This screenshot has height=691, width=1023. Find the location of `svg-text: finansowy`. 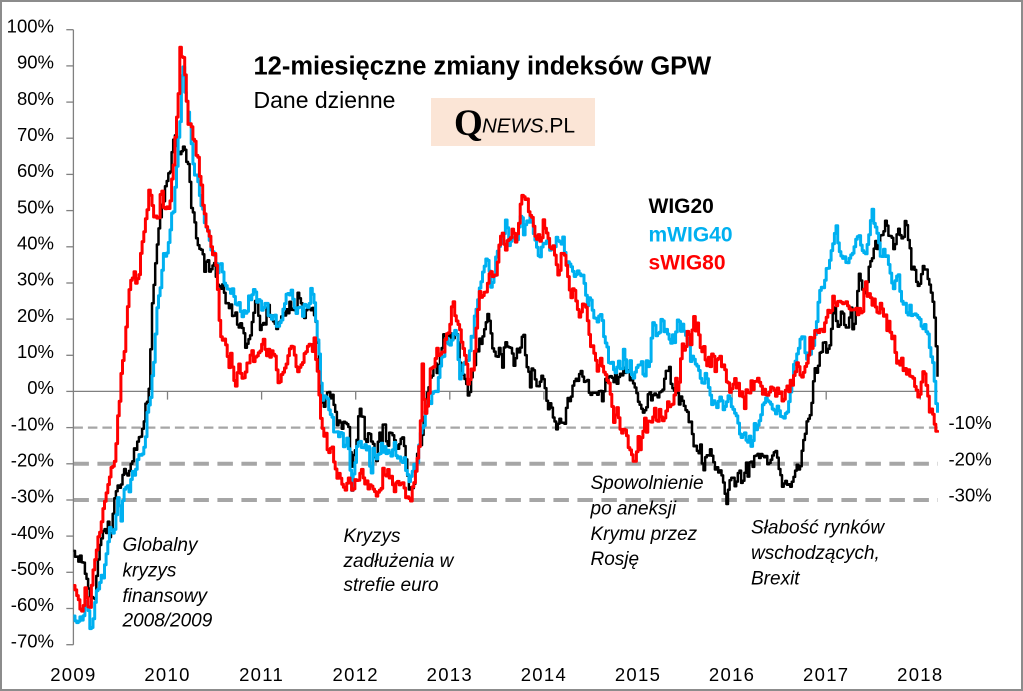

svg-text: finansowy is located at coordinates (166, 596).